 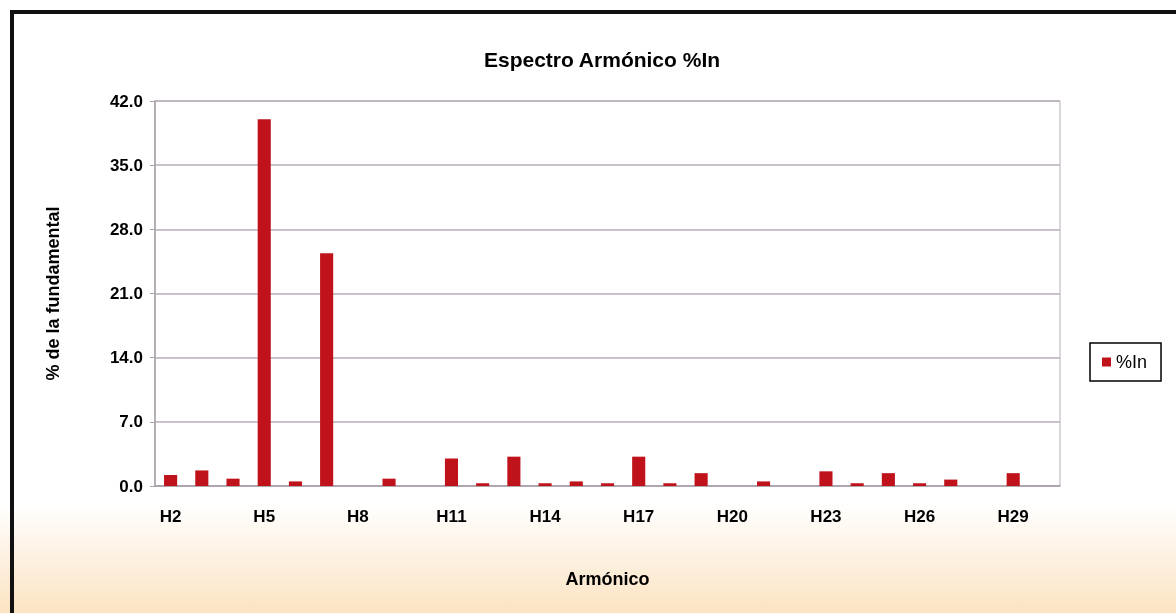 I want to click on x-tick-label: H8, so click(x=357, y=516).